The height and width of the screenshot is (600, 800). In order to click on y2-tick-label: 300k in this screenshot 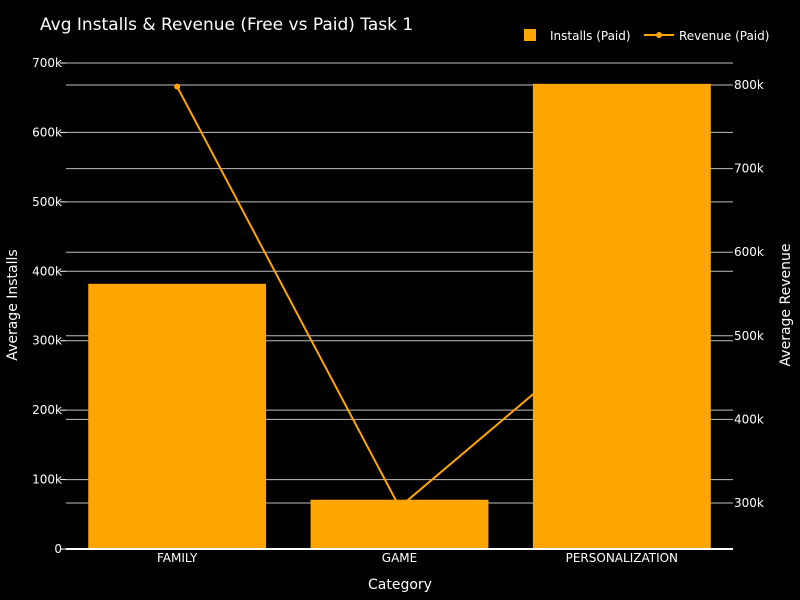, I will do `click(749, 503)`.